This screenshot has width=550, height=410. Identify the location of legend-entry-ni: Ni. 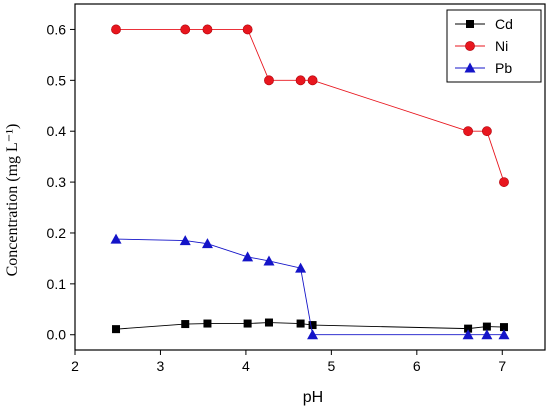
(481, 46).